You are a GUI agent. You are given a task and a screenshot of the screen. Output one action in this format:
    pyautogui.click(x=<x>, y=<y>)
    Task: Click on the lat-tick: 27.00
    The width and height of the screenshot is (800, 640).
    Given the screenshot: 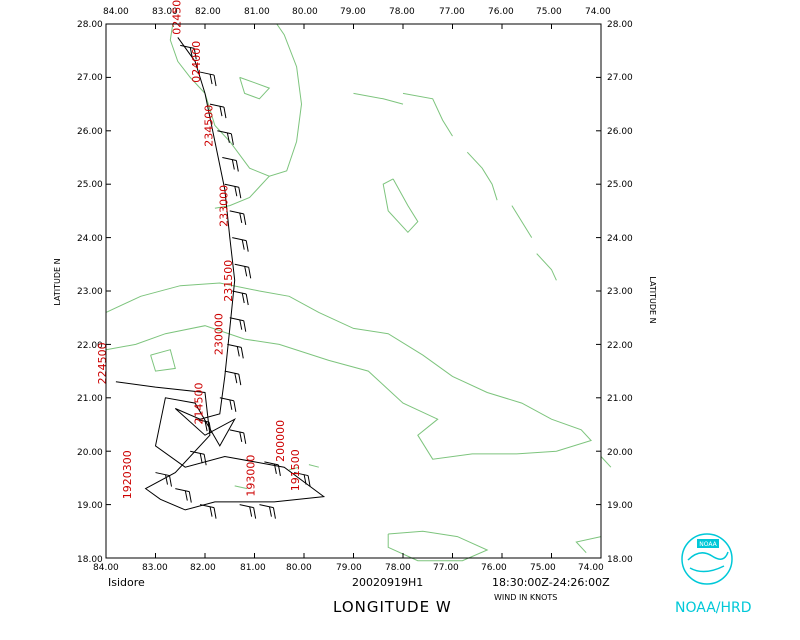 What is the action you would take?
    pyautogui.click(x=620, y=78)
    